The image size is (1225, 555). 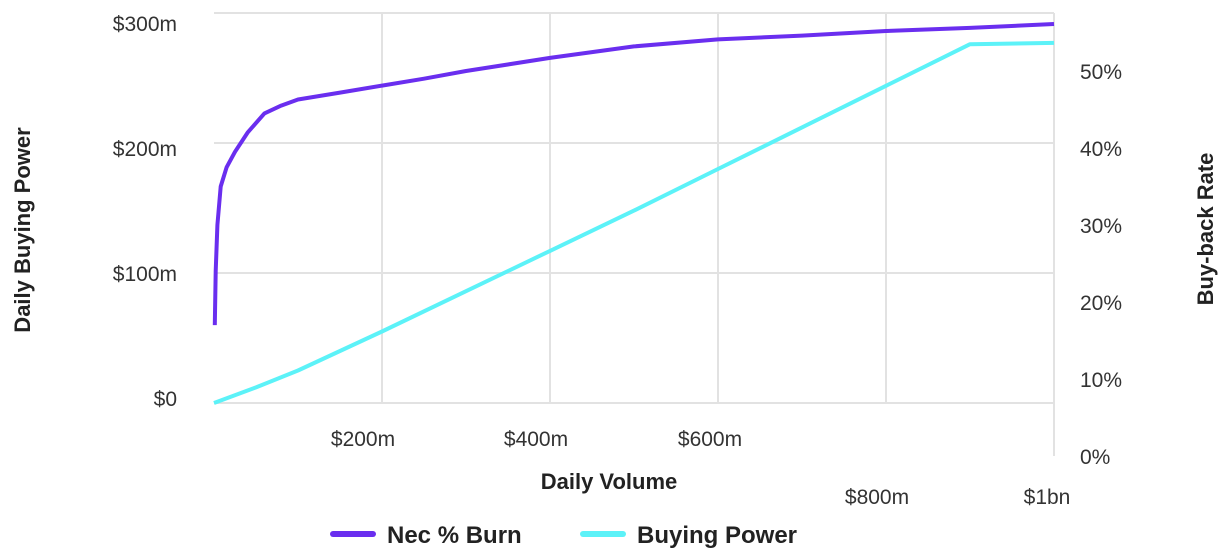 I want to click on y-tick-1: $100m, so click(x=145, y=274).